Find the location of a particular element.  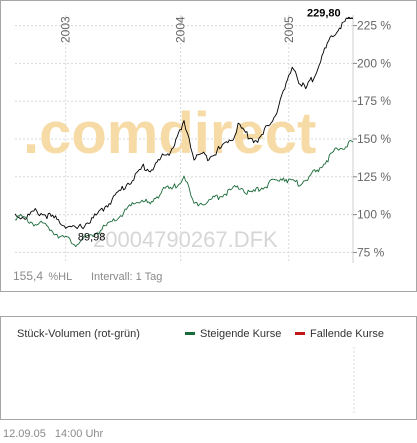

y-tick-label: 175 % is located at coordinates (374, 101).